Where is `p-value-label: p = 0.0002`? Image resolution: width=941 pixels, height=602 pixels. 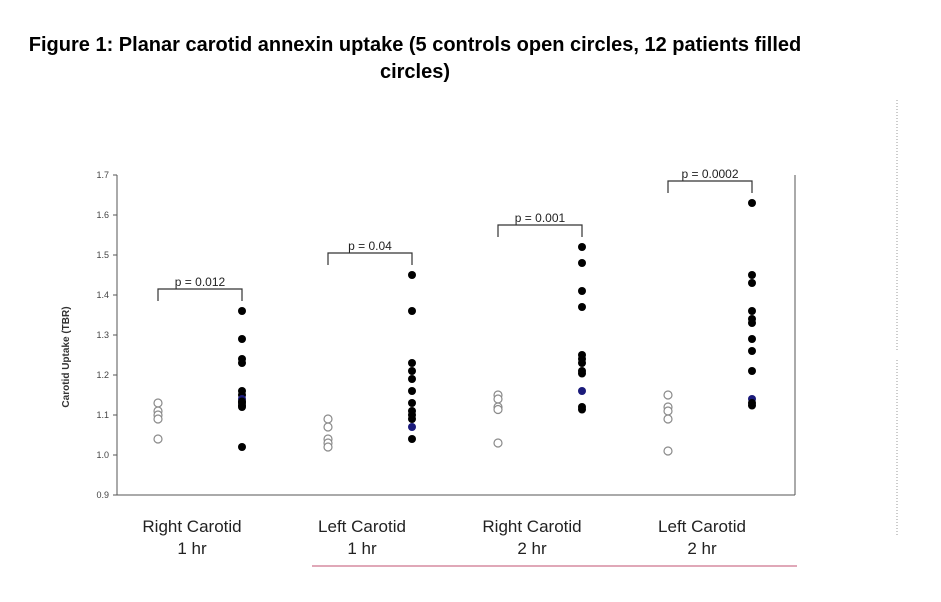
p-value-label: p = 0.0002 is located at coordinates (709, 174).